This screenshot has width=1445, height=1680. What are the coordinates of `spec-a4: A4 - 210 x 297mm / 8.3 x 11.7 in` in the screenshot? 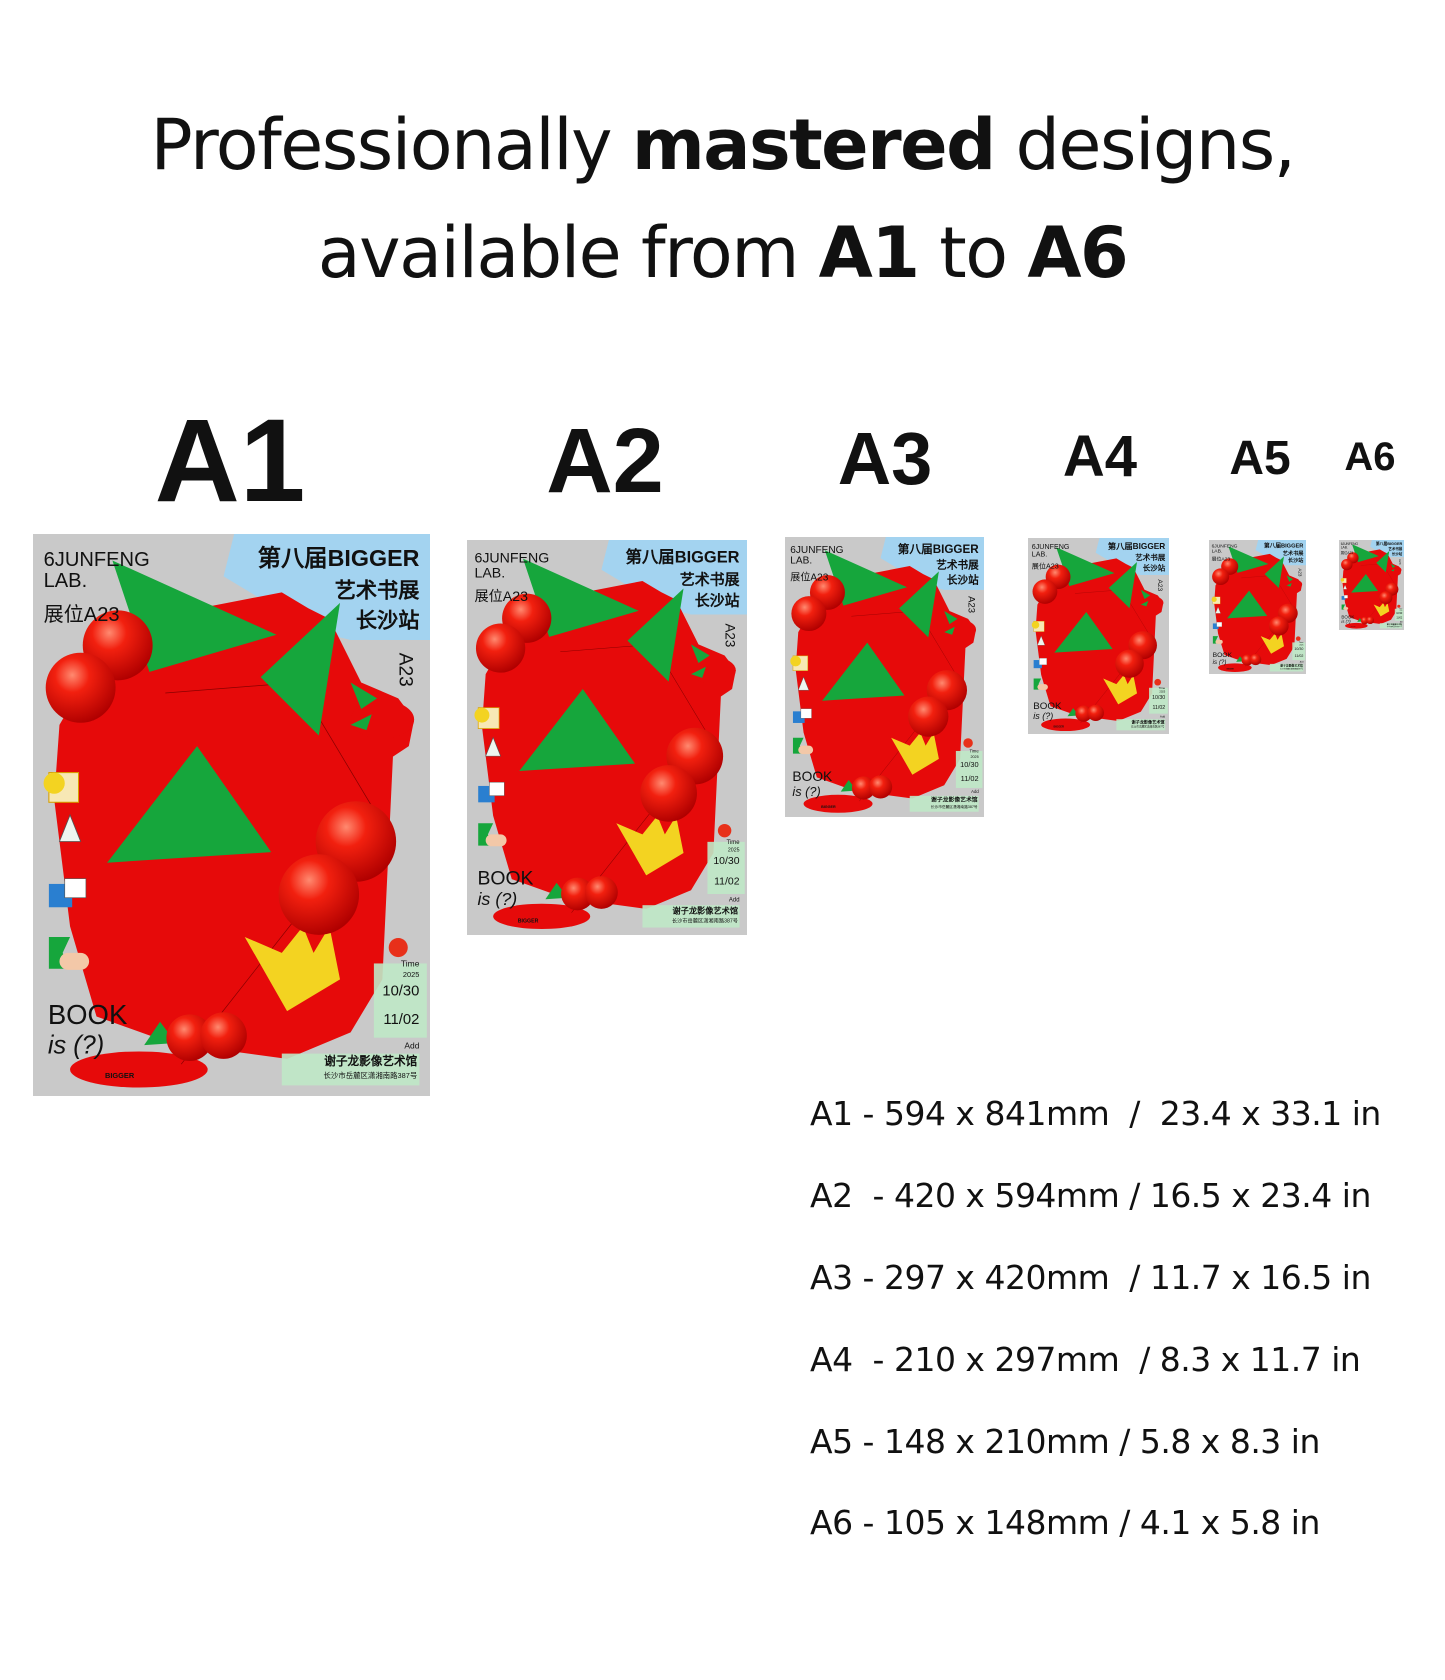 It's located at (1085, 1359).